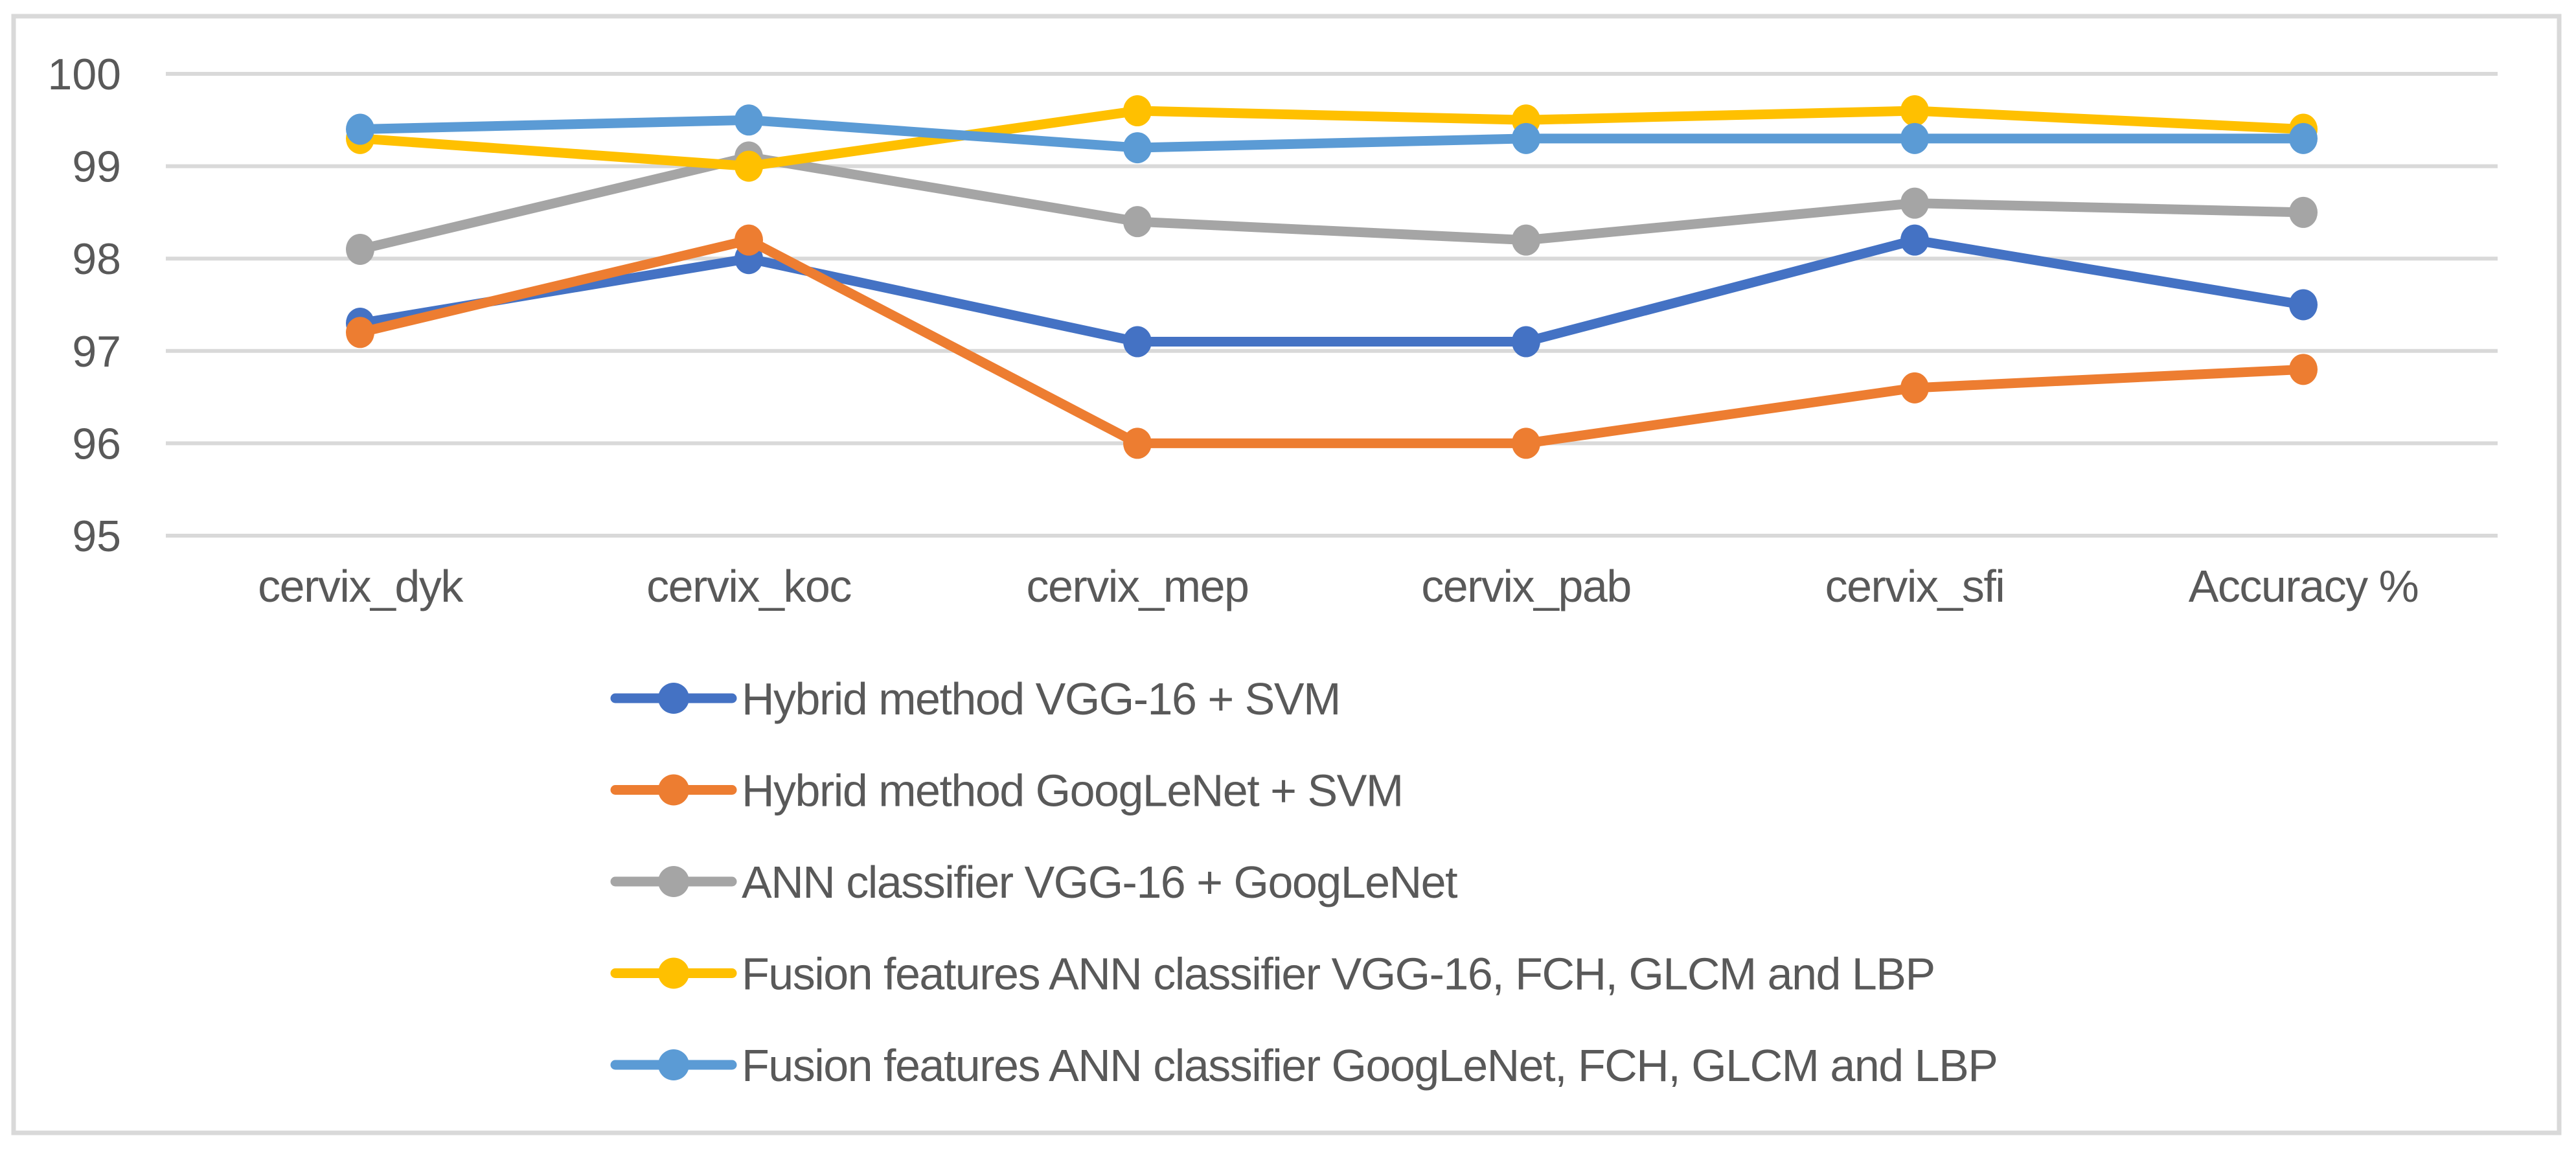 This screenshot has width=2576, height=1151. Describe the element at coordinates (85, 305) in the screenshot. I see `y-axis-tick-labels: 100 99 98 97 96 95` at that location.